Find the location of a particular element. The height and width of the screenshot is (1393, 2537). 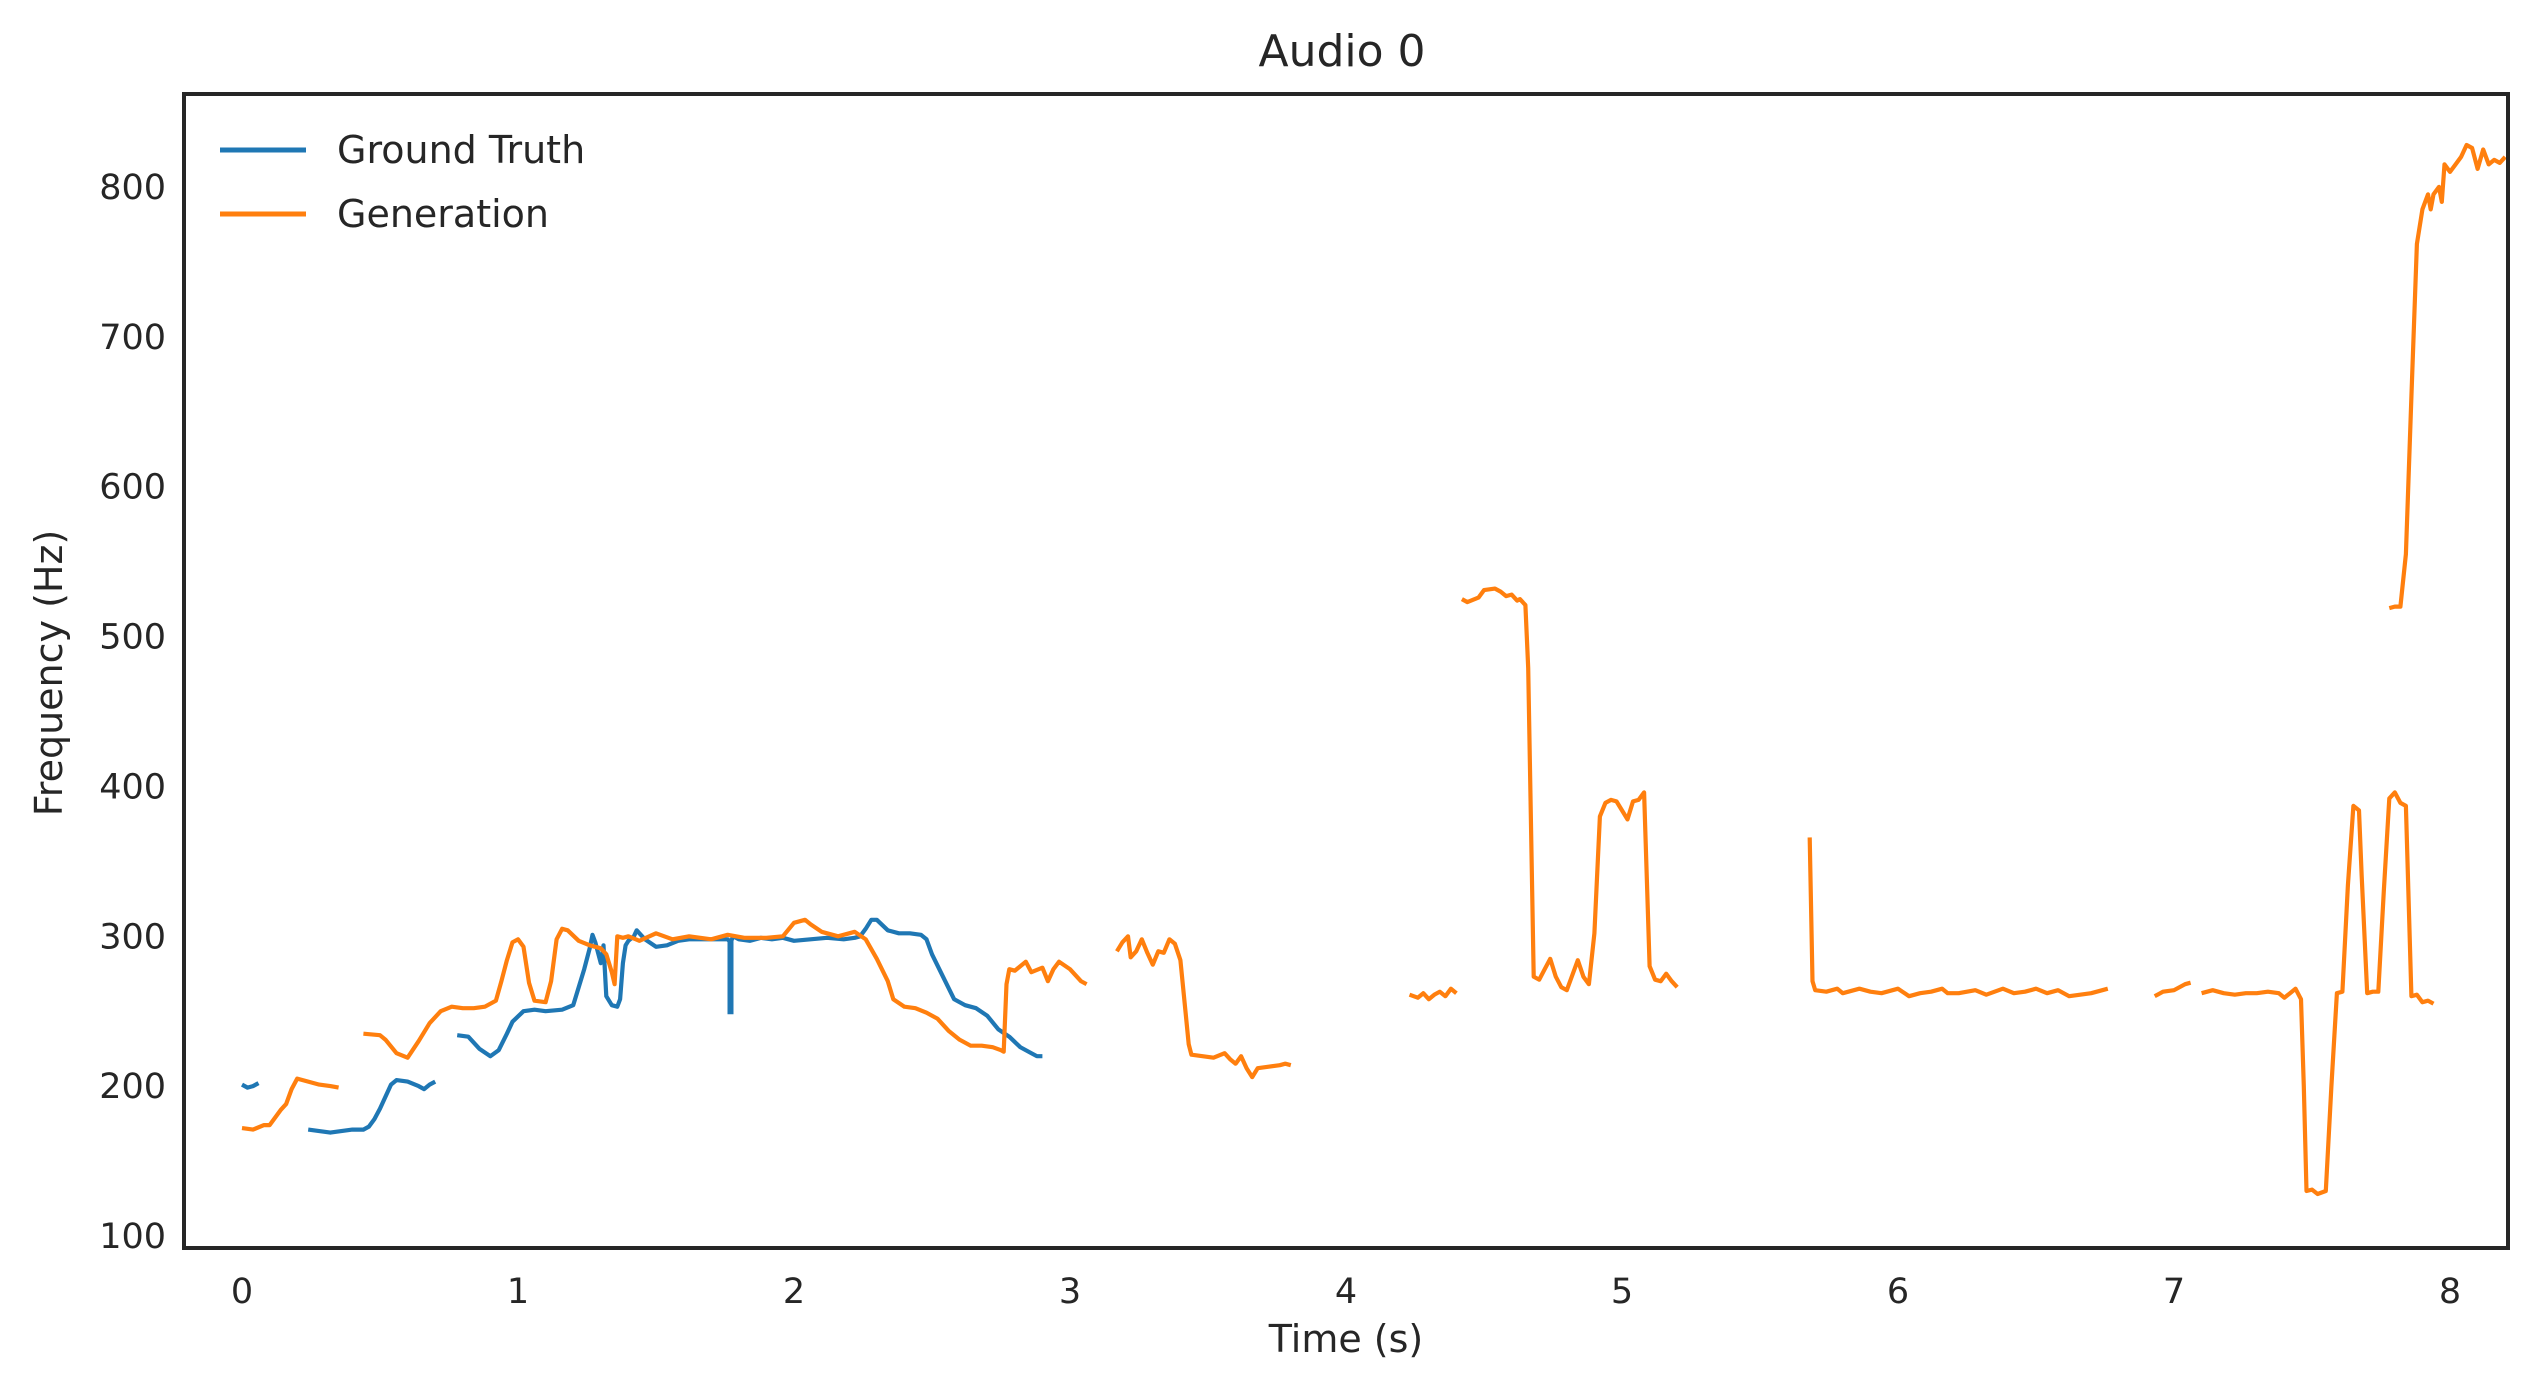

x-tick-label: 6 is located at coordinates (1898, 1292).